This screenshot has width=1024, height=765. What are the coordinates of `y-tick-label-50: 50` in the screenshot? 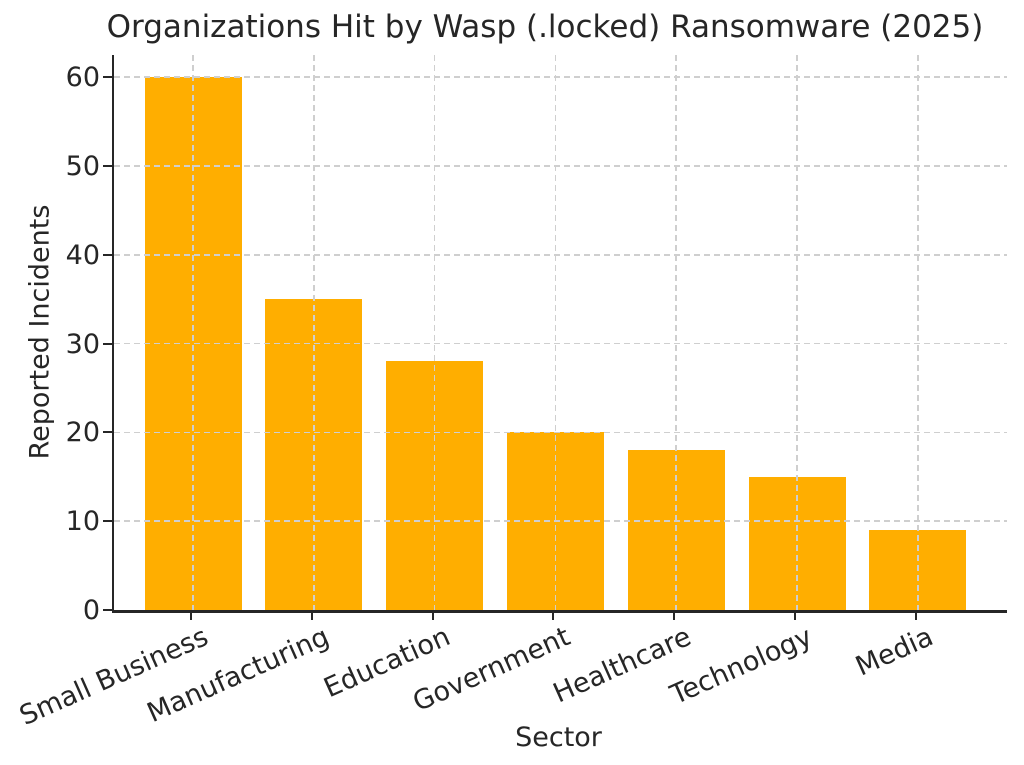 It's located at (82, 166).